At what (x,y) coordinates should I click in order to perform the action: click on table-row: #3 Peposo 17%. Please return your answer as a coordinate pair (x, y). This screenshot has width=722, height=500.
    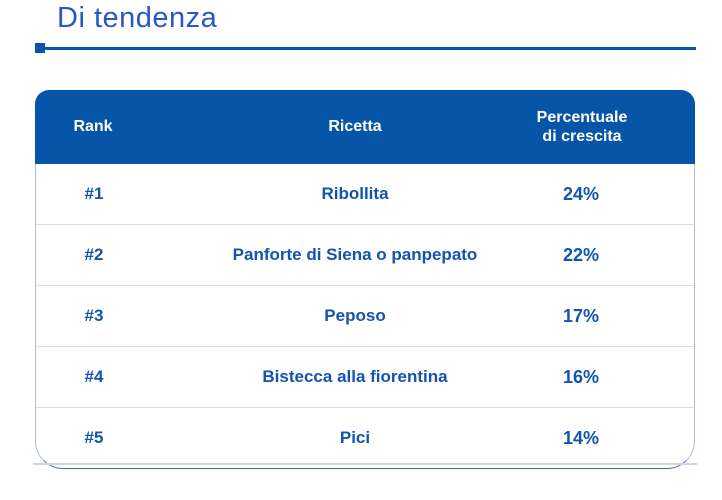
    Looking at the image, I should click on (365, 315).